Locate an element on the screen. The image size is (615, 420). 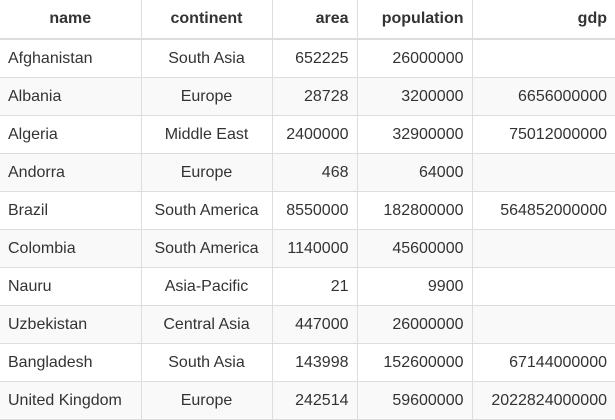
cell-gdp: 564852000000 is located at coordinates (543, 210).